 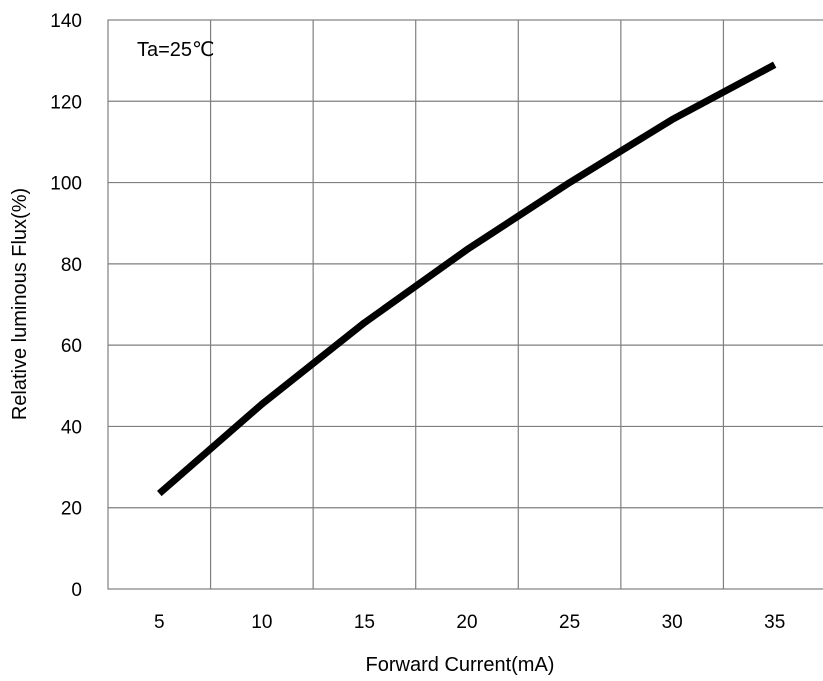 What do you see at coordinates (466, 622) in the screenshot?
I see `x-tick-label: 20` at bounding box center [466, 622].